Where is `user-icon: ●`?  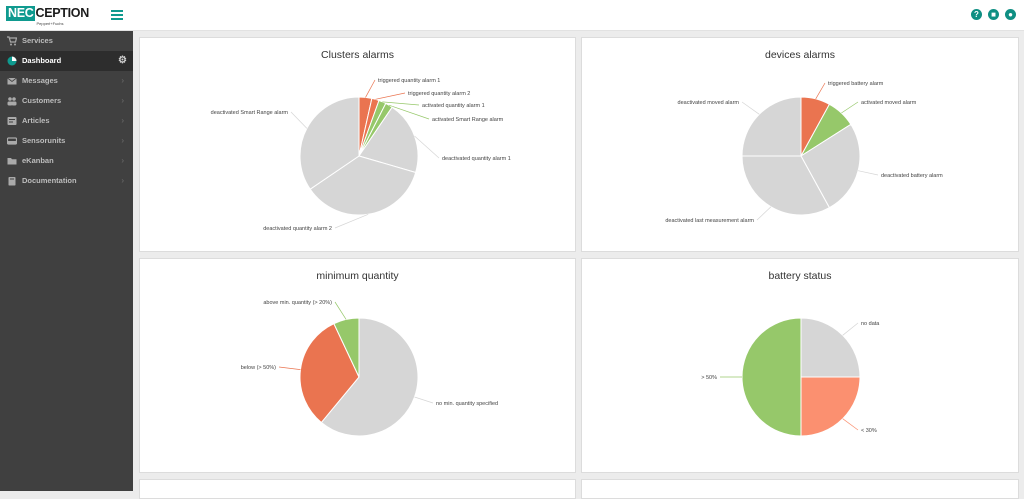
user-icon: ● is located at coordinates (1010, 14).